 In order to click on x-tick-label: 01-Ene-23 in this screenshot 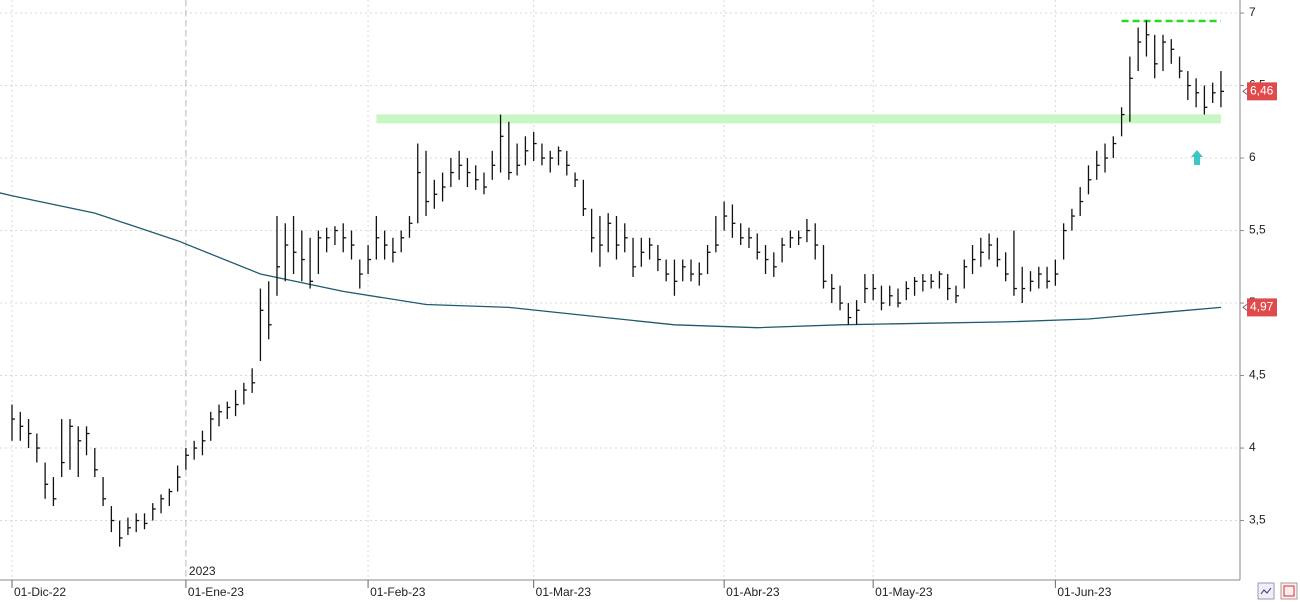, I will do `click(216, 592)`.